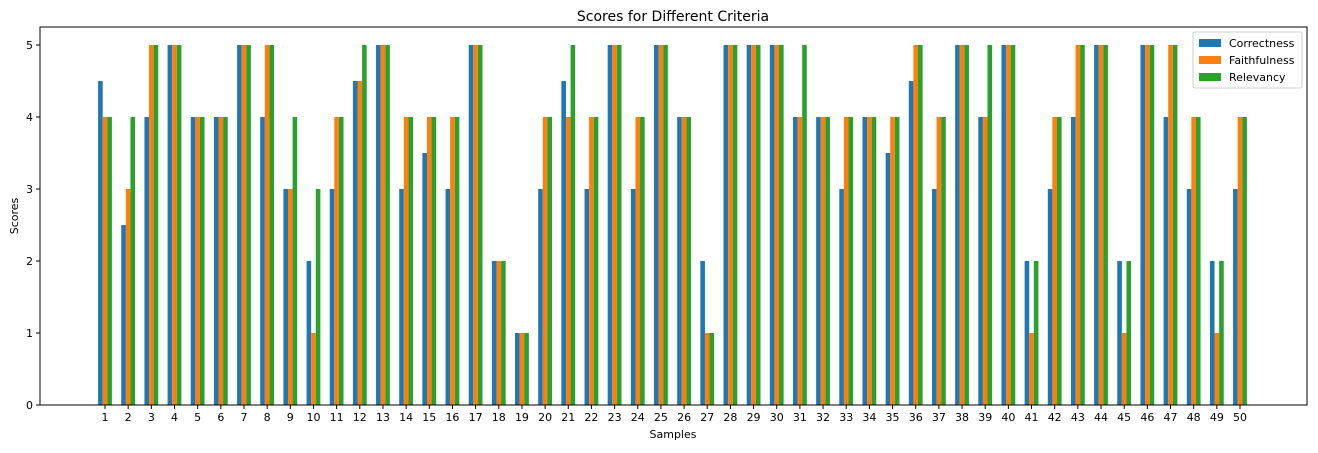 The image size is (1318, 453). Describe the element at coordinates (591, 417) in the screenshot. I see `x-tick-label: 22` at that location.